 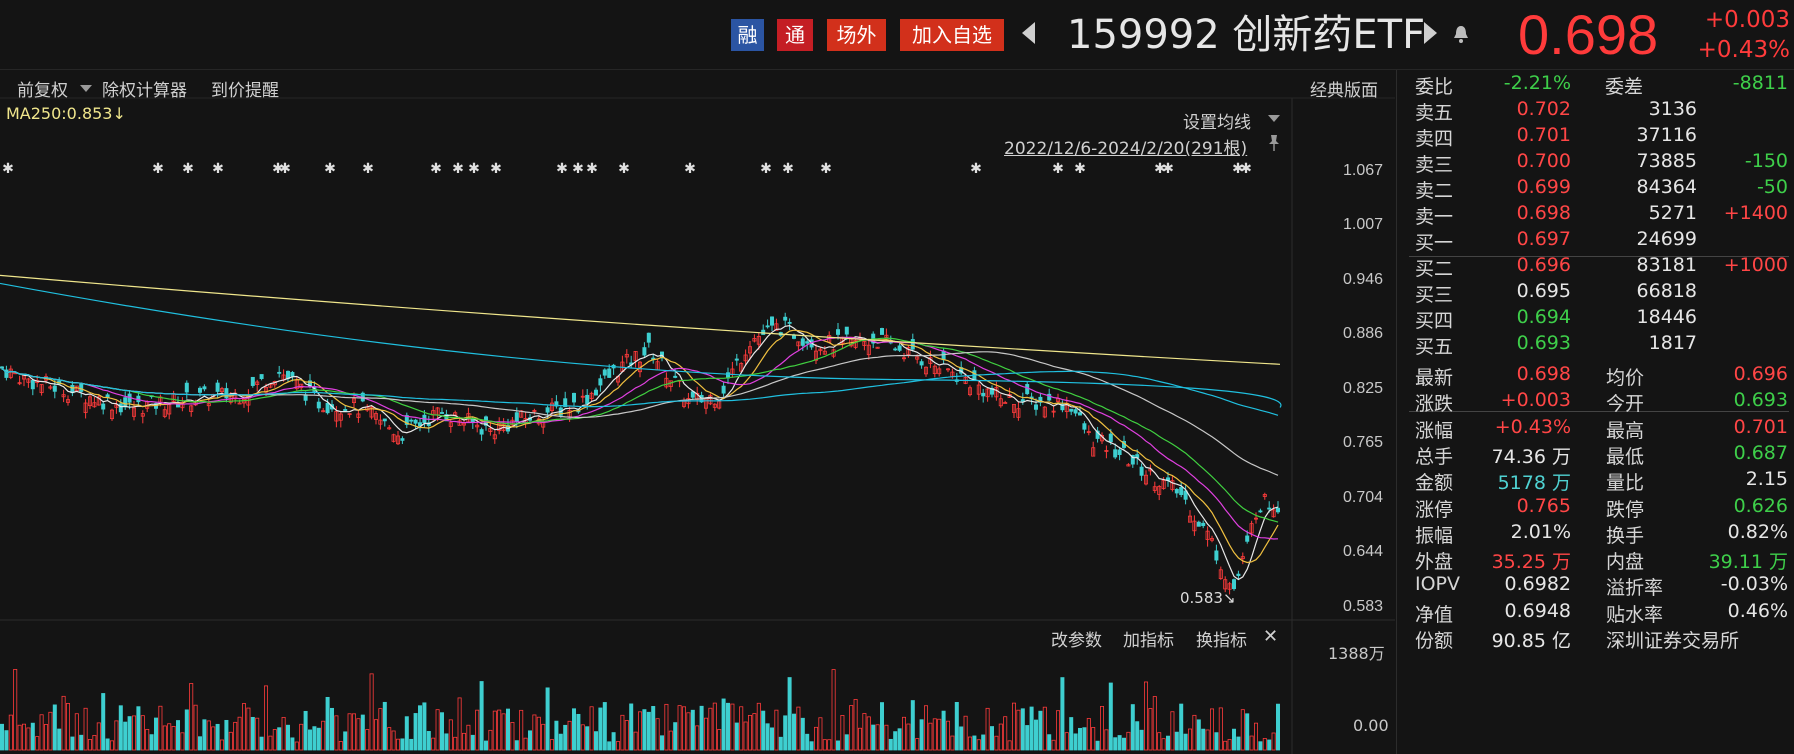 What do you see at coordinates (1461, 34) in the screenshot?
I see `bell-icon` at bounding box center [1461, 34].